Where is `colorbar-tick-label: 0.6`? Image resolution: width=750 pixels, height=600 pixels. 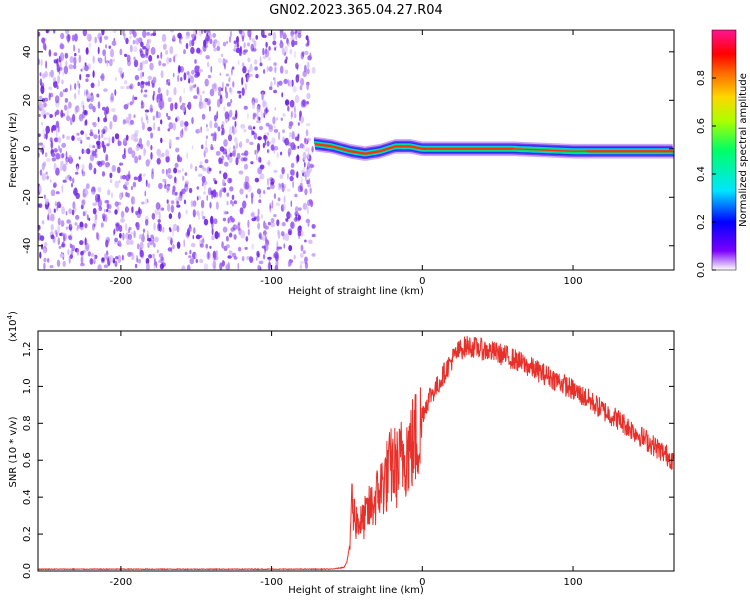
colorbar-tick-label: 0.6 is located at coordinates (701, 126).